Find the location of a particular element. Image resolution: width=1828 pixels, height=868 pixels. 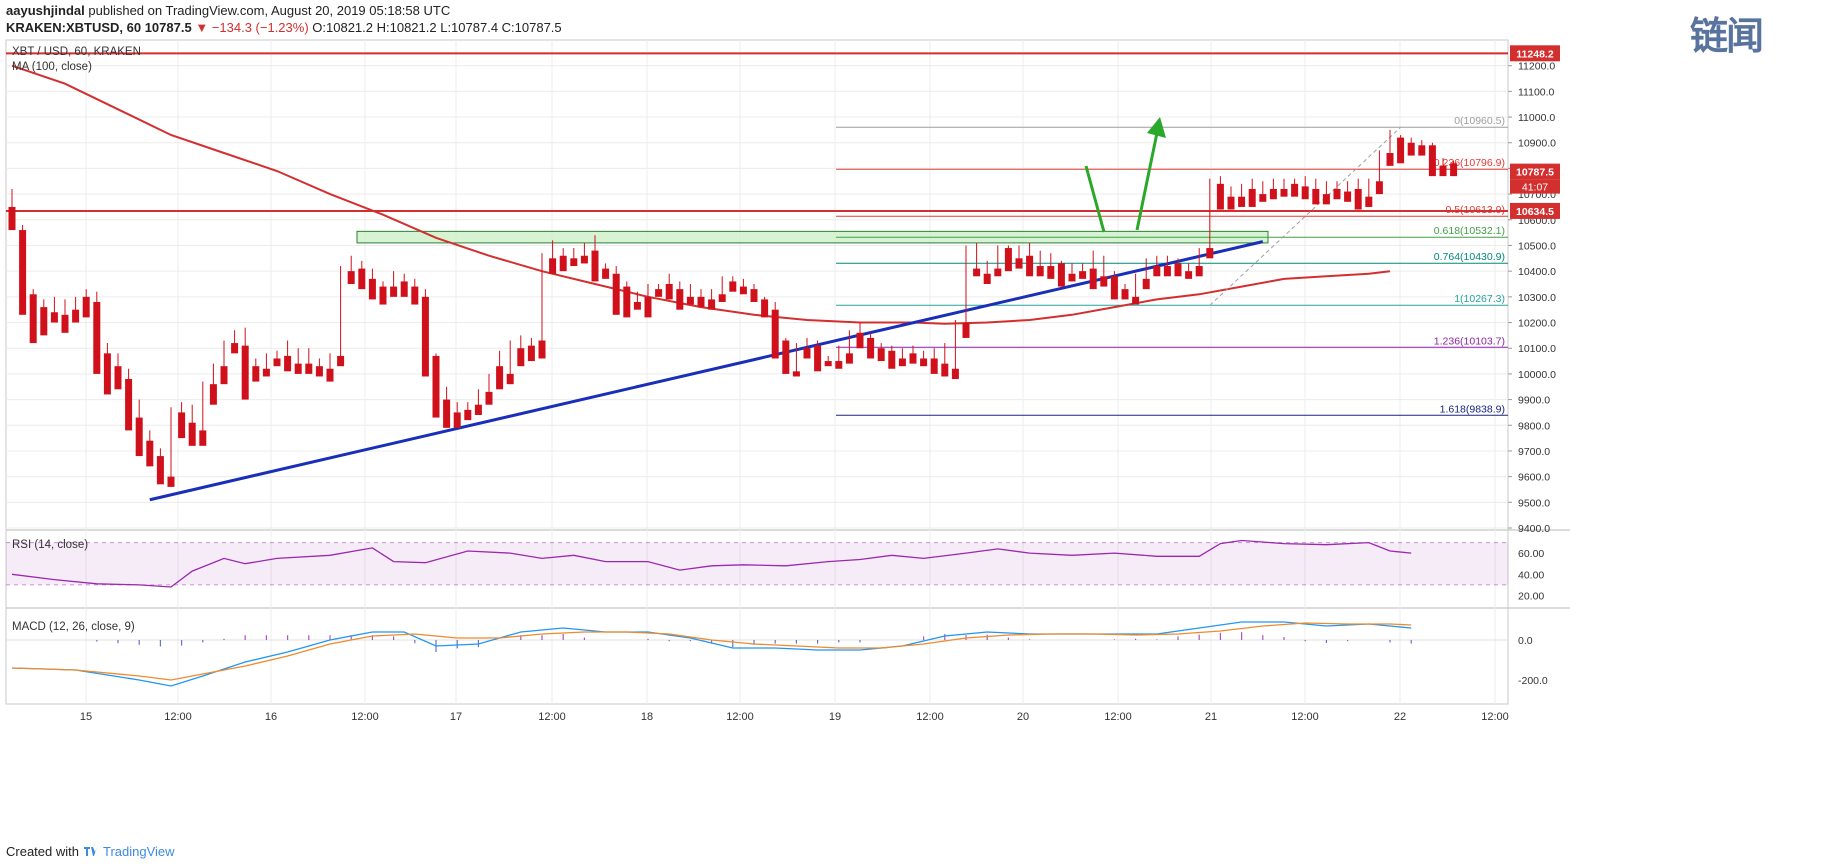

chart-title: XBT / USD, 60, KRAKEN is located at coordinates (76, 52).